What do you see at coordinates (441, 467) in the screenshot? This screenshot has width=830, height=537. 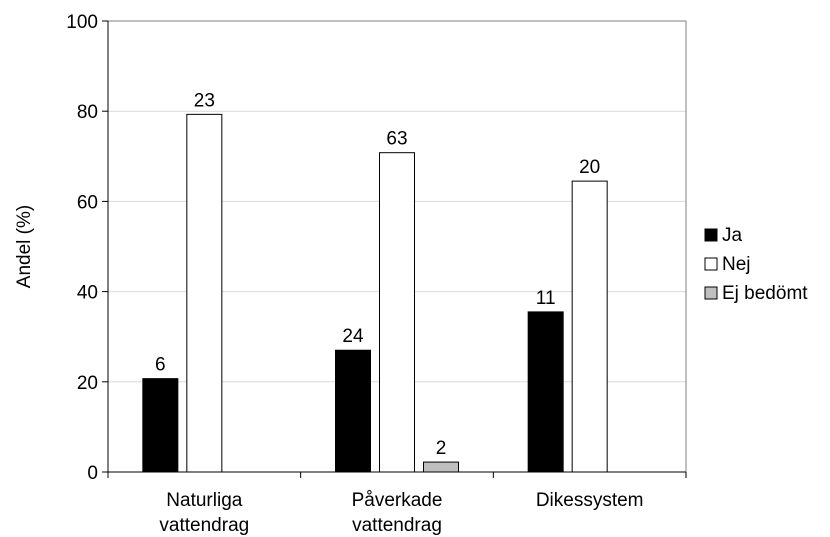 I see `bar-ej-bedömt` at bounding box center [441, 467].